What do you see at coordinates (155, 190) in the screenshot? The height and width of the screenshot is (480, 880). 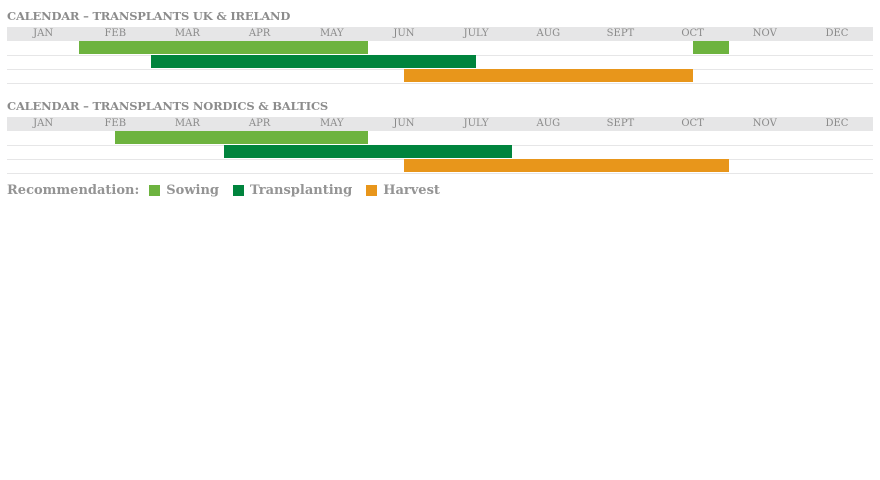 I see `sowing-swatch` at bounding box center [155, 190].